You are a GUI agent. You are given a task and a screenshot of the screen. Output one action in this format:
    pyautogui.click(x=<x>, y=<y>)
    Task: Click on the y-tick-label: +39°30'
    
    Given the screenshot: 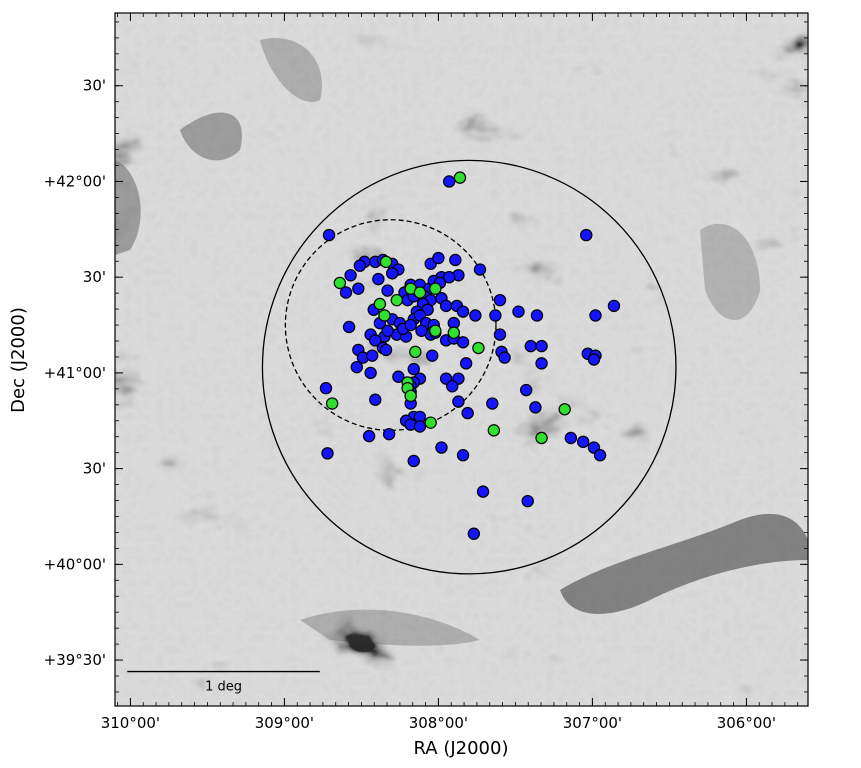 What is the action you would take?
    pyautogui.click(x=75, y=660)
    